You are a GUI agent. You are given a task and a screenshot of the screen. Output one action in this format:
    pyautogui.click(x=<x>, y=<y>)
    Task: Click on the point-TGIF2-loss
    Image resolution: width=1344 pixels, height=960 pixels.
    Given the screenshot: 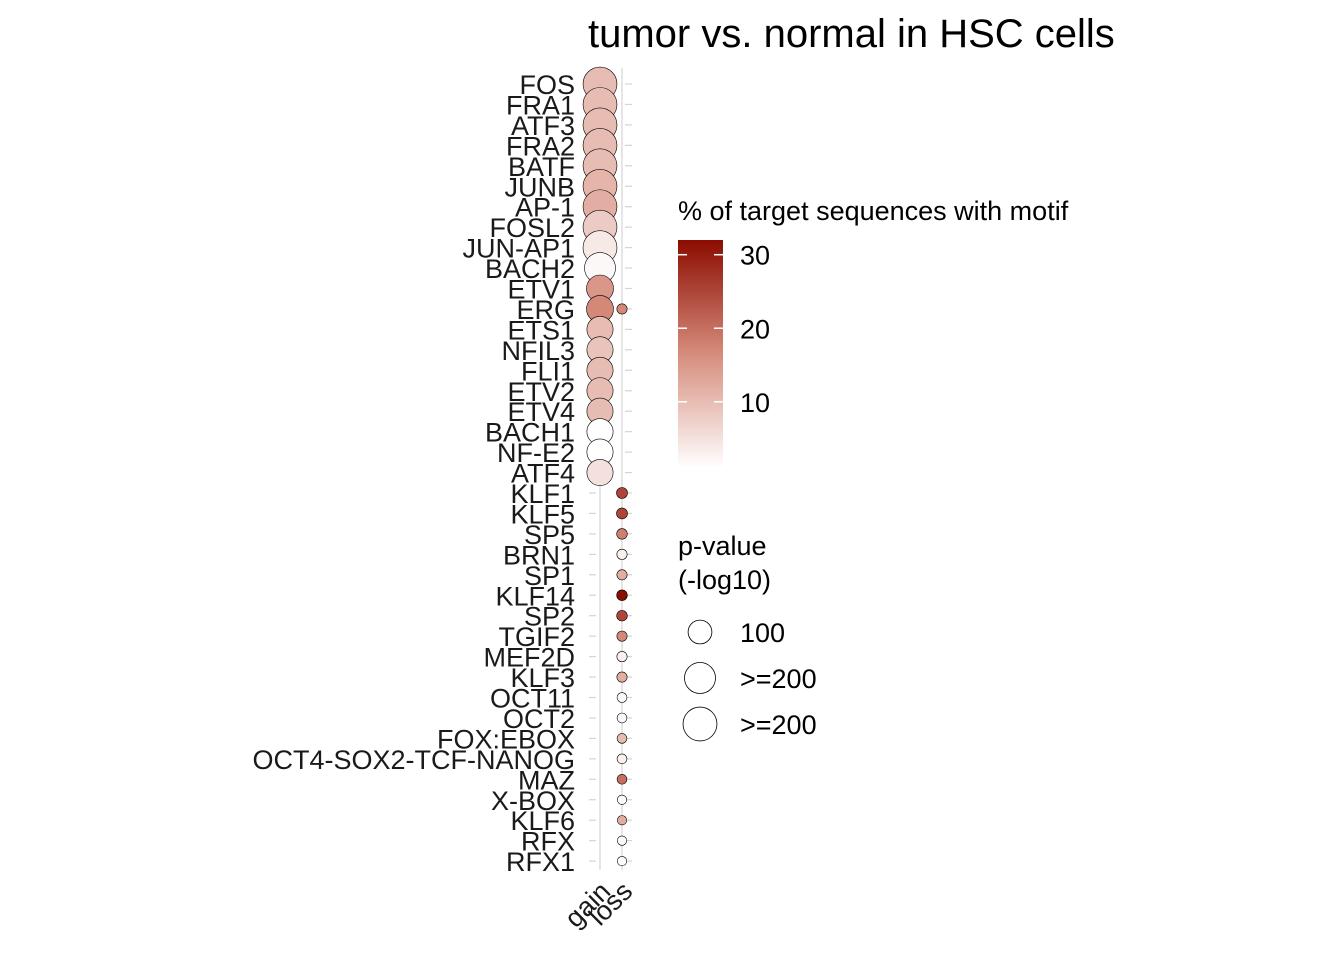 What is the action you would take?
    pyautogui.click(x=622, y=636)
    